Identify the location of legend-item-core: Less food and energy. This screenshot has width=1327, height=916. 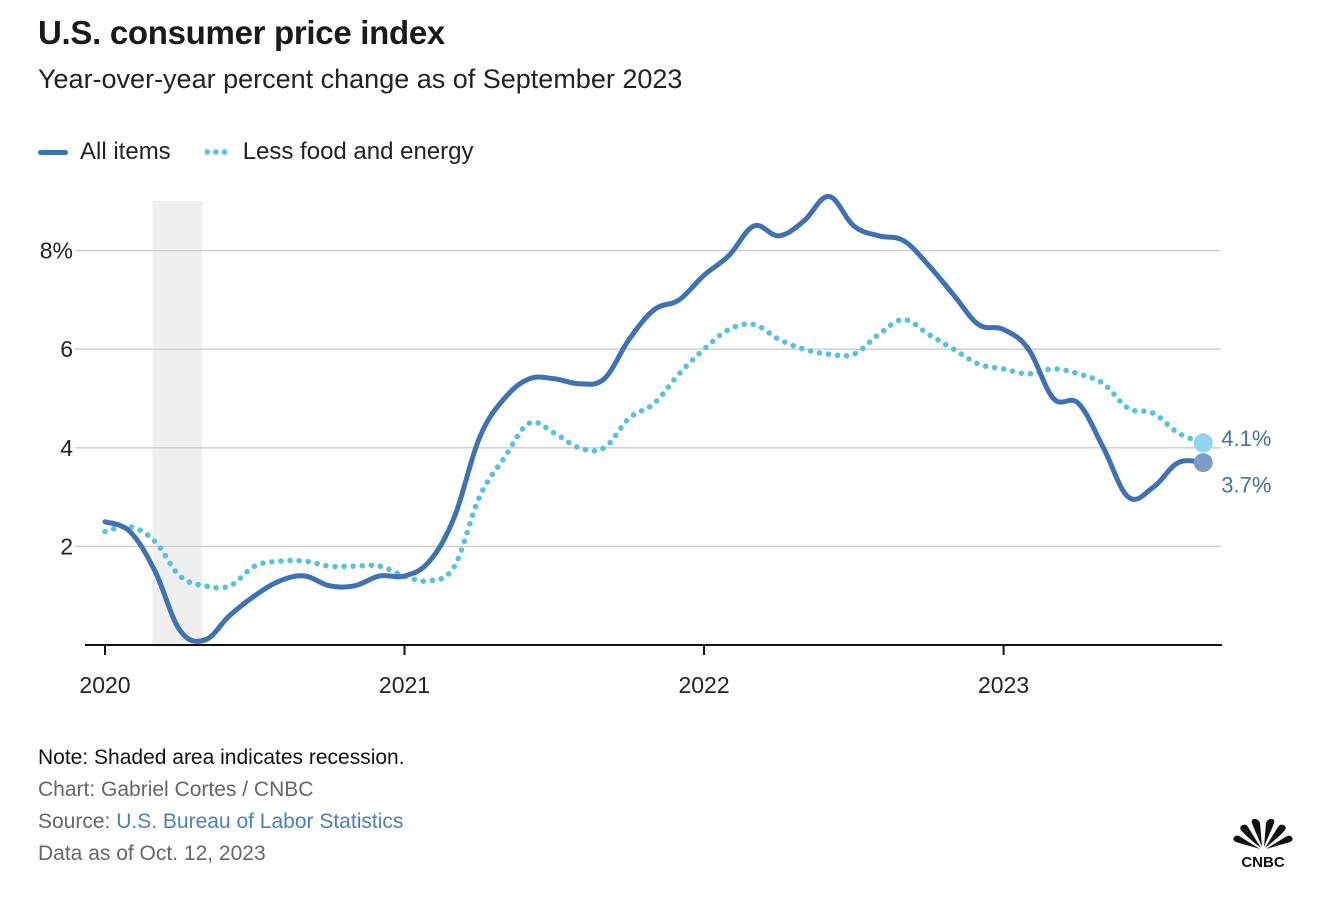
(338, 152).